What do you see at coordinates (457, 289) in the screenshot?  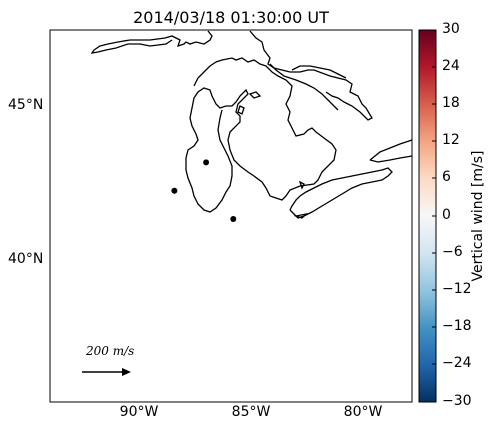 I see `colorbar-tick-label: −12` at bounding box center [457, 289].